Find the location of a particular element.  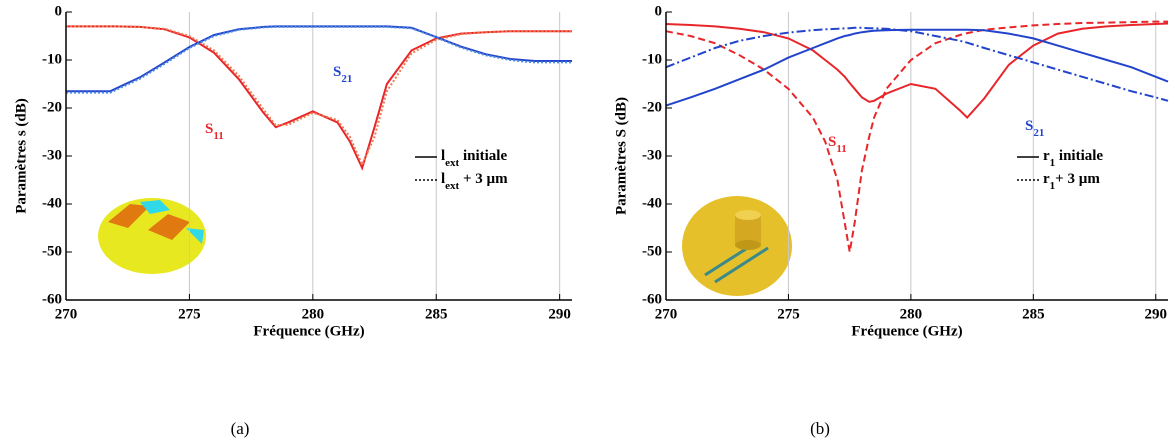

caption: (b) is located at coordinates (820, 428).